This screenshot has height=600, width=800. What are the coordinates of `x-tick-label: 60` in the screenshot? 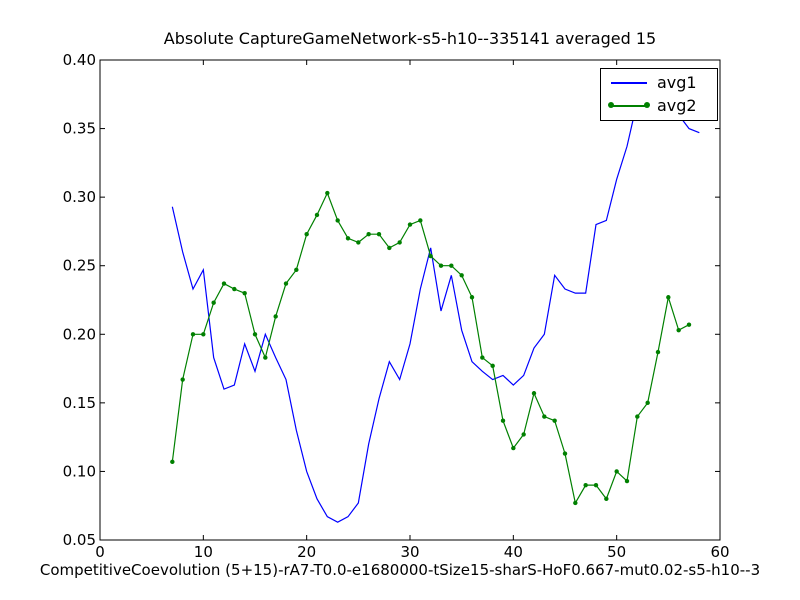 It's located at (719, 552).